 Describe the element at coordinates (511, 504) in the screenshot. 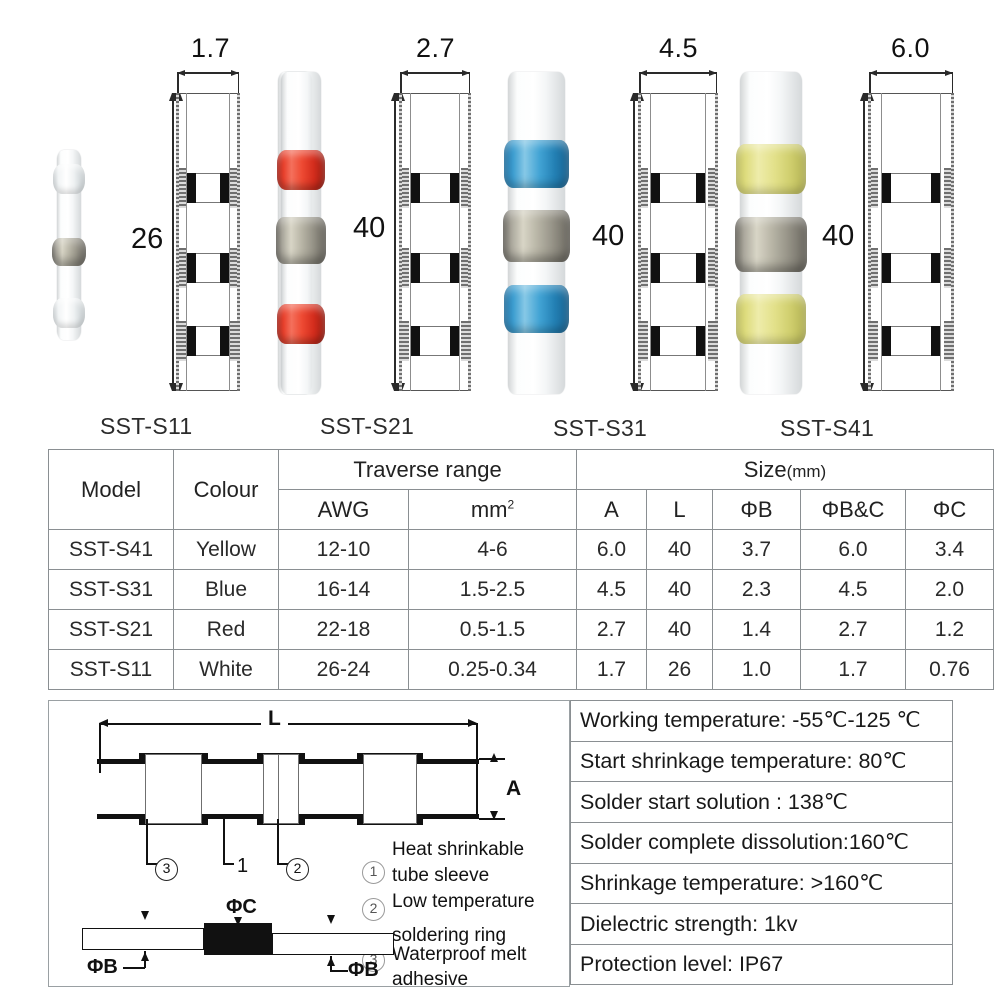

I see `header-mm2-sup: 2` at that location.